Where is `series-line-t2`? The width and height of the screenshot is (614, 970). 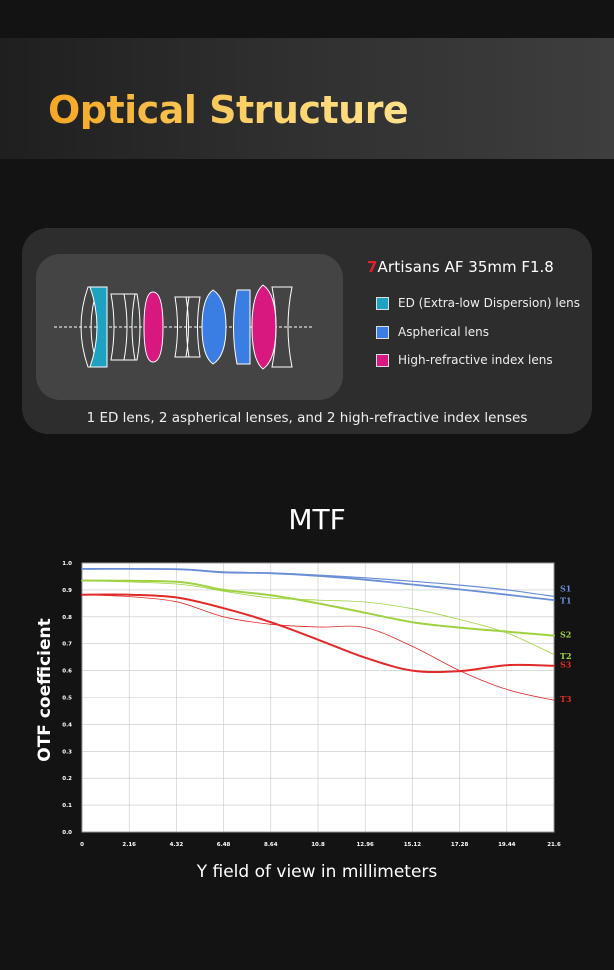 series-line-t2 is located at coordinates (318, 617).